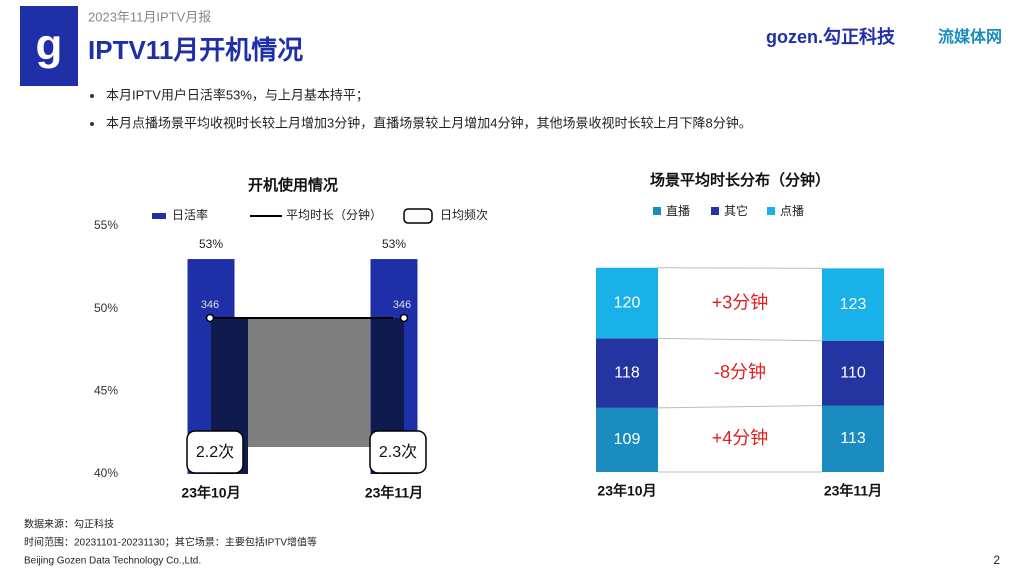 The image size is (1024, 576). I want to click on source: 数据来源：勾正科技, so click(69, 524).